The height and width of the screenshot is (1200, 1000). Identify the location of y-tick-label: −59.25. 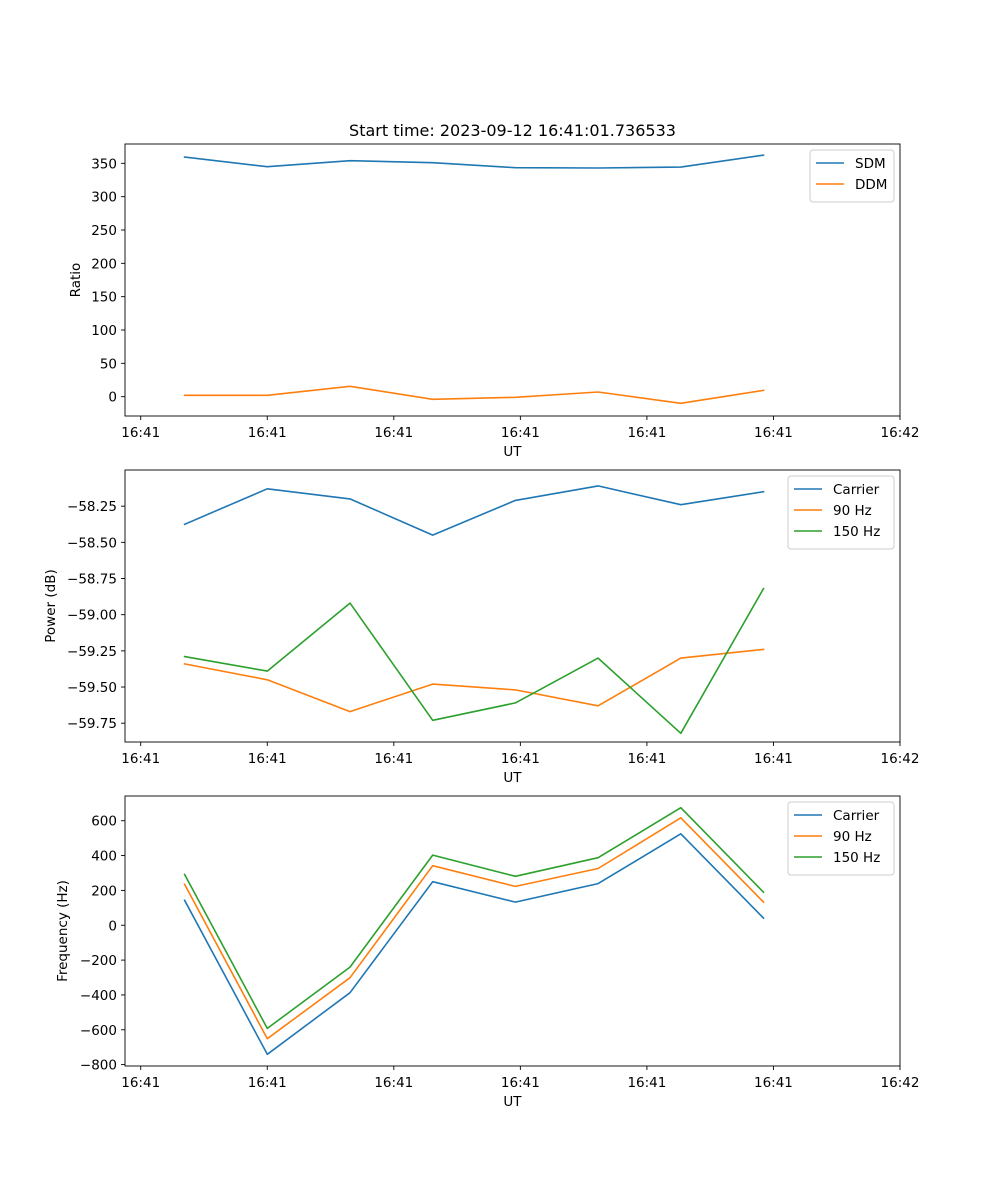
(92, 652).